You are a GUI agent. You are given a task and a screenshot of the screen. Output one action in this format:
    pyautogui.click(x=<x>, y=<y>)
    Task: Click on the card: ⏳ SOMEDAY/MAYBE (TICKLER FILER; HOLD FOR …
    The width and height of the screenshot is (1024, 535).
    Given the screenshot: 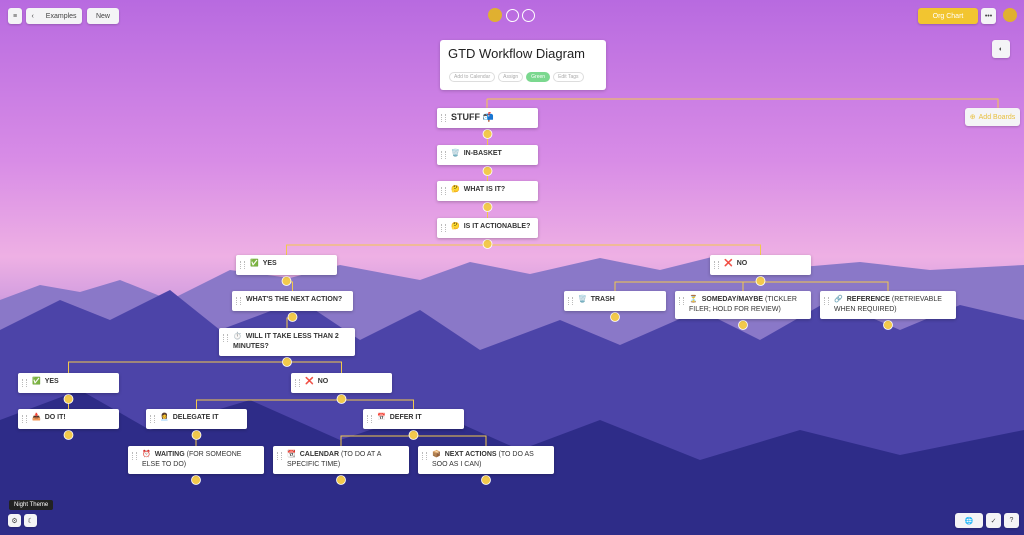 What is the action you would take?
    pyautogui.click(x=743, y=305)
    